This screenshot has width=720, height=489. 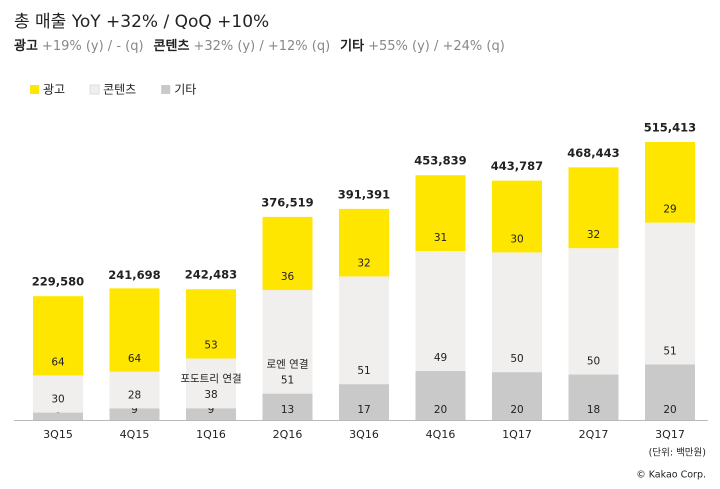 I want to click on total-label: 241,698, so click(x=134, y=275).